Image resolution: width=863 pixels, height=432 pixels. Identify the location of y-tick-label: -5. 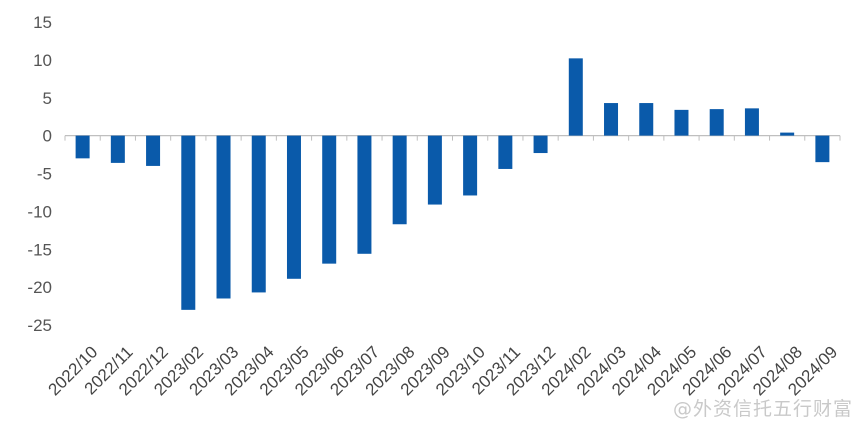
(44, 174).